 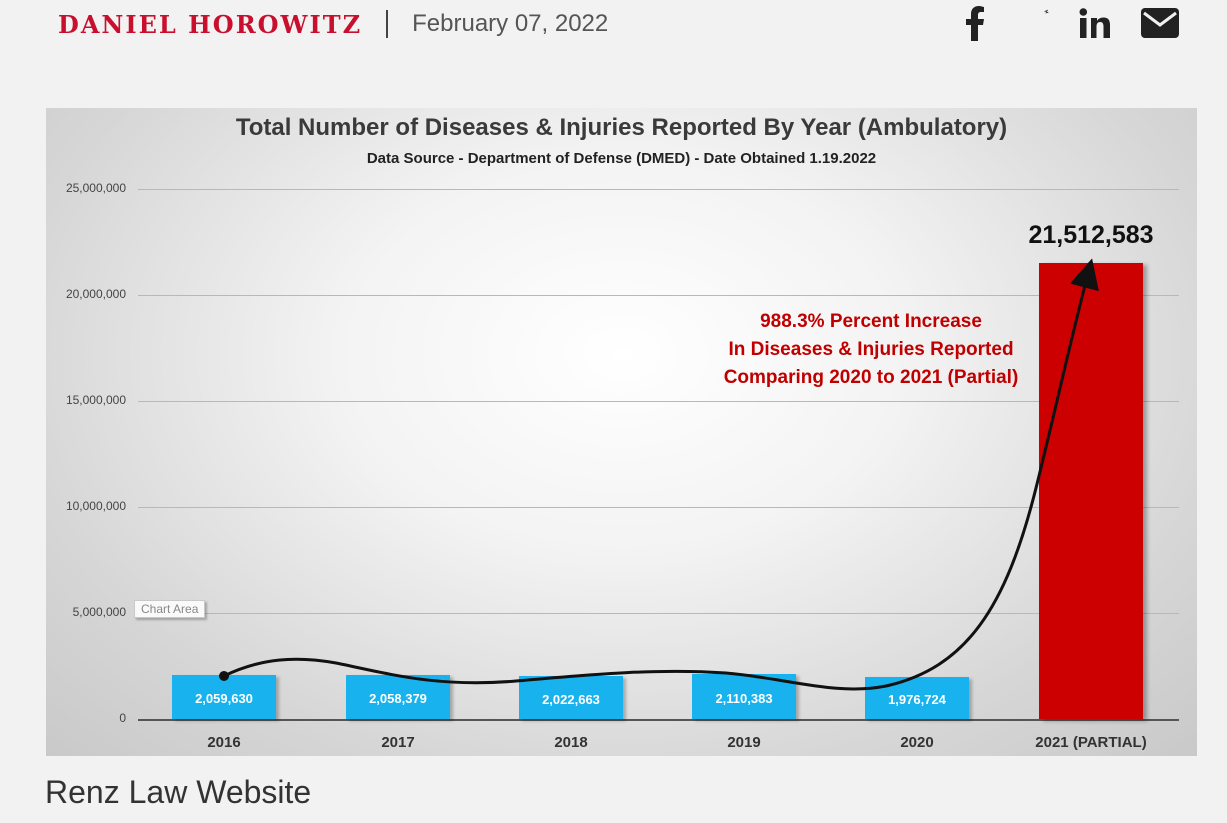 I want to click on bar-value-label: 1,976,724, so click(x=917, y=700).